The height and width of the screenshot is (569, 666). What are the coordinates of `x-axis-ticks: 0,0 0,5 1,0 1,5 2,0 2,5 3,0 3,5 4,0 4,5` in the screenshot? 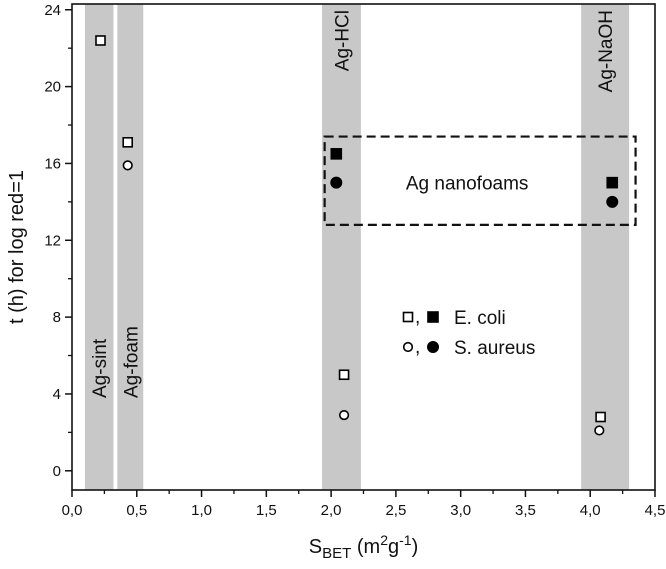 It's located at (364, 504).